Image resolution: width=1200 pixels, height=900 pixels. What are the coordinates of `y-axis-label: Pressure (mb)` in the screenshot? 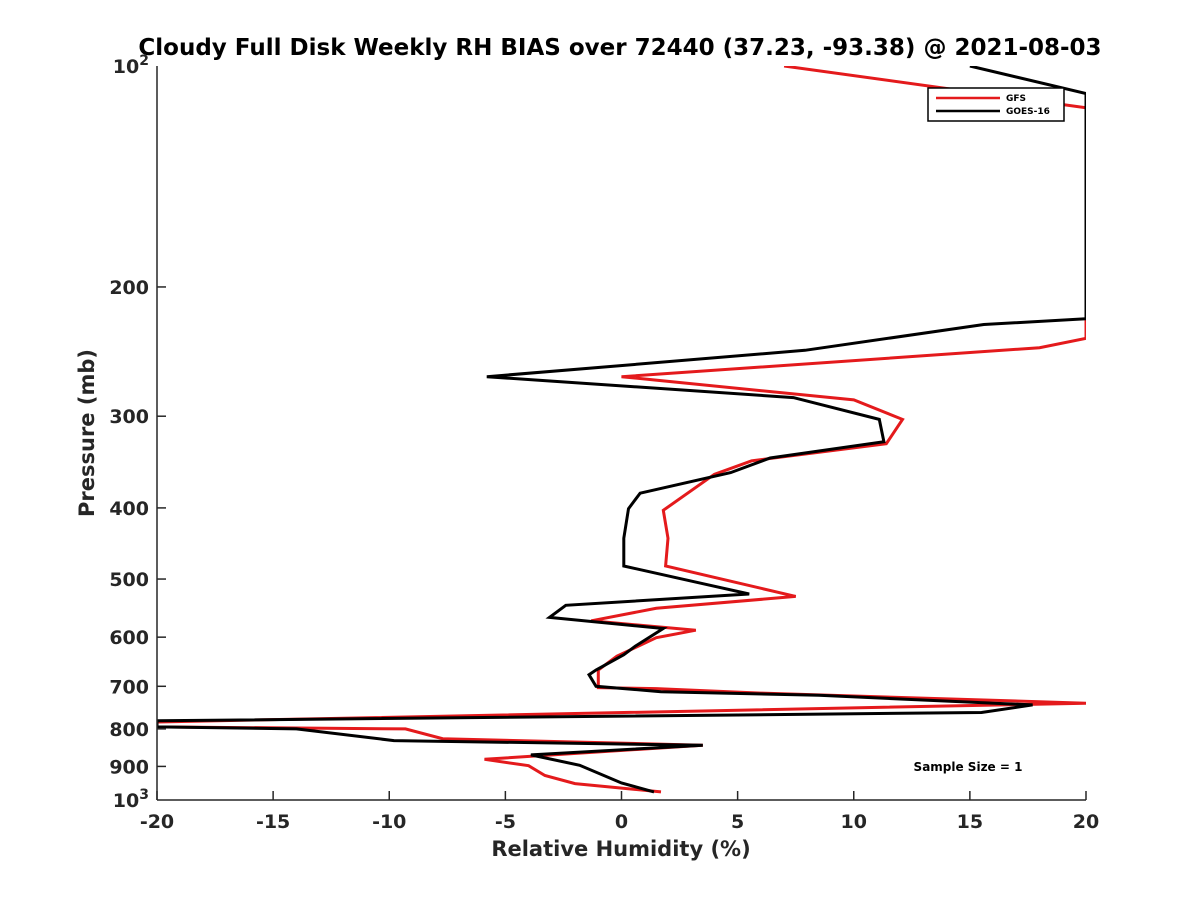 It's located at (87, 433).